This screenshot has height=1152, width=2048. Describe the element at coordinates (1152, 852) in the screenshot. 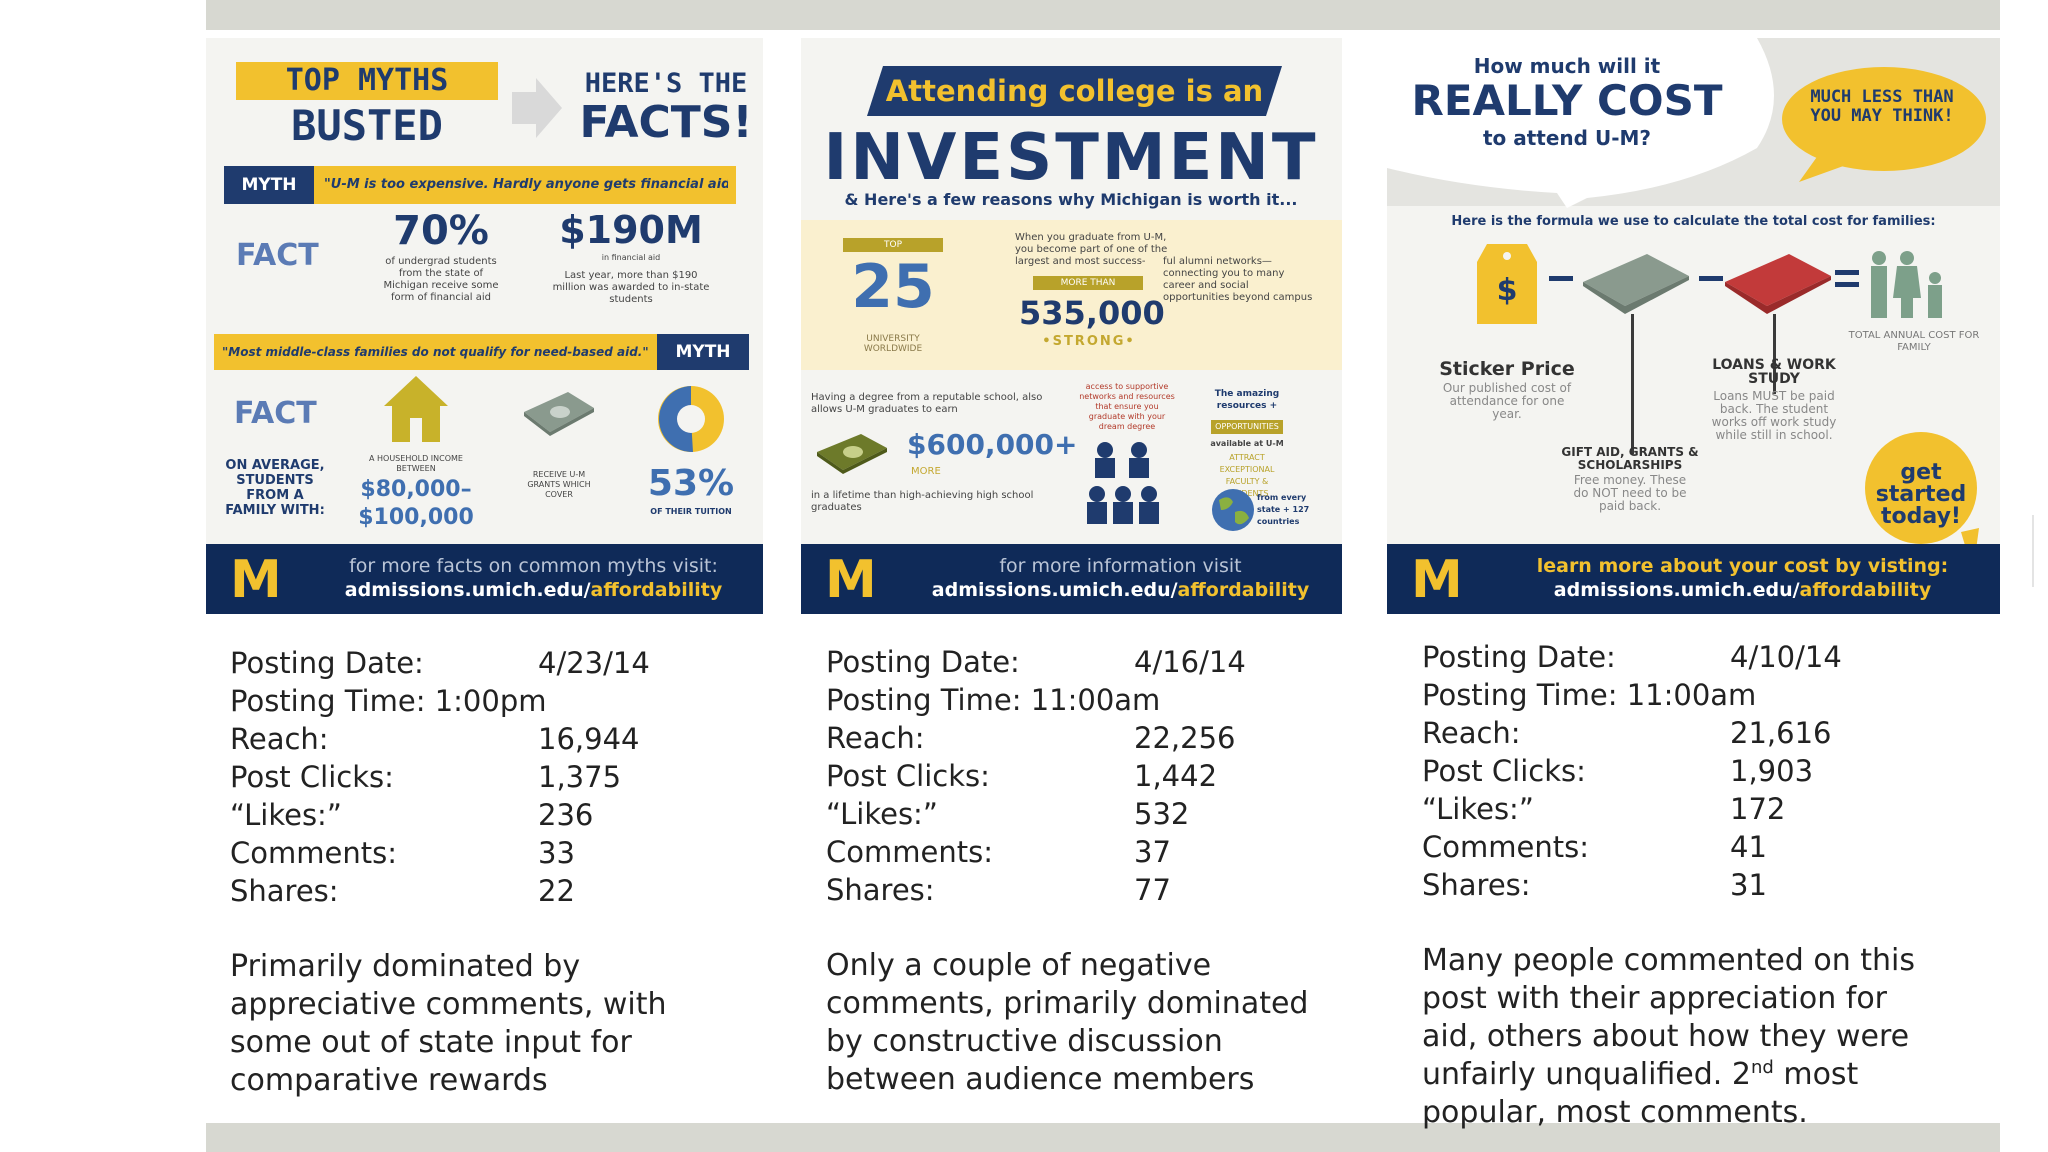

I see `comments-value: 37` at that location.